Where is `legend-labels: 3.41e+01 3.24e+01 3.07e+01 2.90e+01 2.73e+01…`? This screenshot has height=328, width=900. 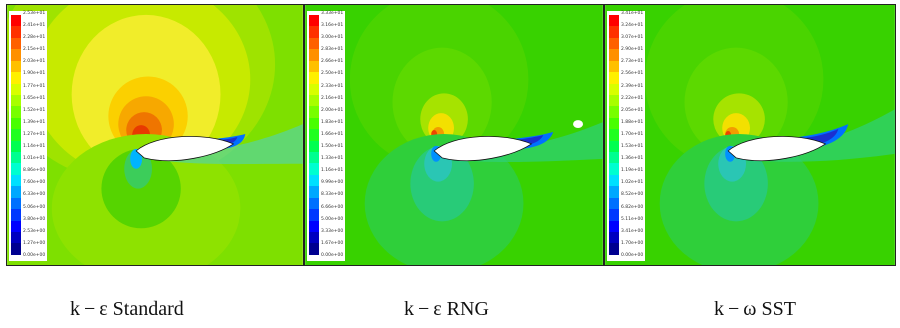 legend-labels: 3.41e+01 3.24e+01 3.07e+01 2.90e+01 2.73e+01… is located at coordinates (634, 135).